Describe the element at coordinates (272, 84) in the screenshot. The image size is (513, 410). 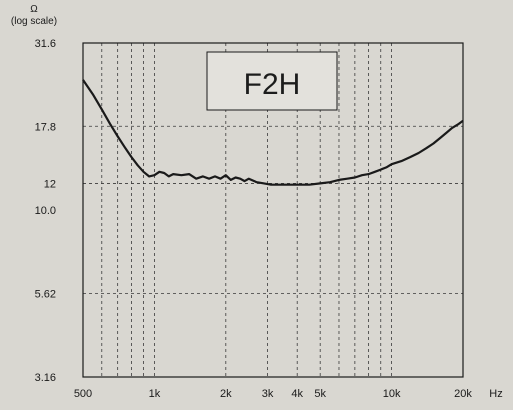
I see `legend-series-label: F2H` at that location.